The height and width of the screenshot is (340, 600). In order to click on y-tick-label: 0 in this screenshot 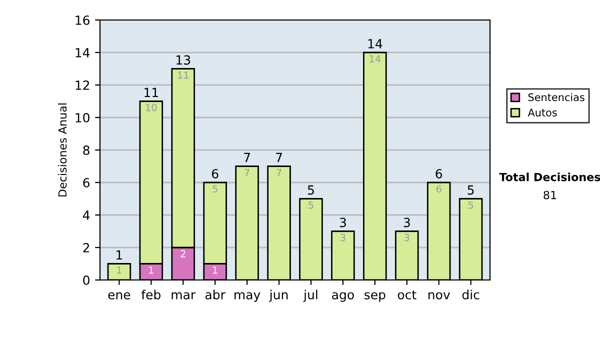, I will do `click(86, 280)`.